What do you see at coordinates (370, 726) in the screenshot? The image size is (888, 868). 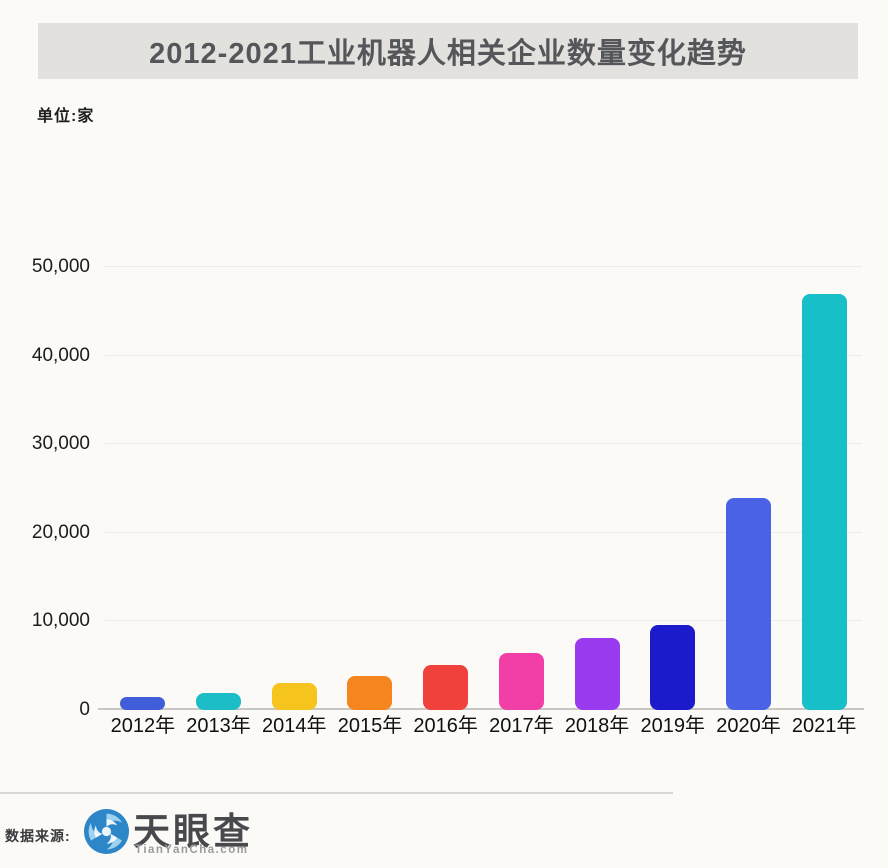 I see `x-tick-label: 2015年` at bounding box center [370, 726].